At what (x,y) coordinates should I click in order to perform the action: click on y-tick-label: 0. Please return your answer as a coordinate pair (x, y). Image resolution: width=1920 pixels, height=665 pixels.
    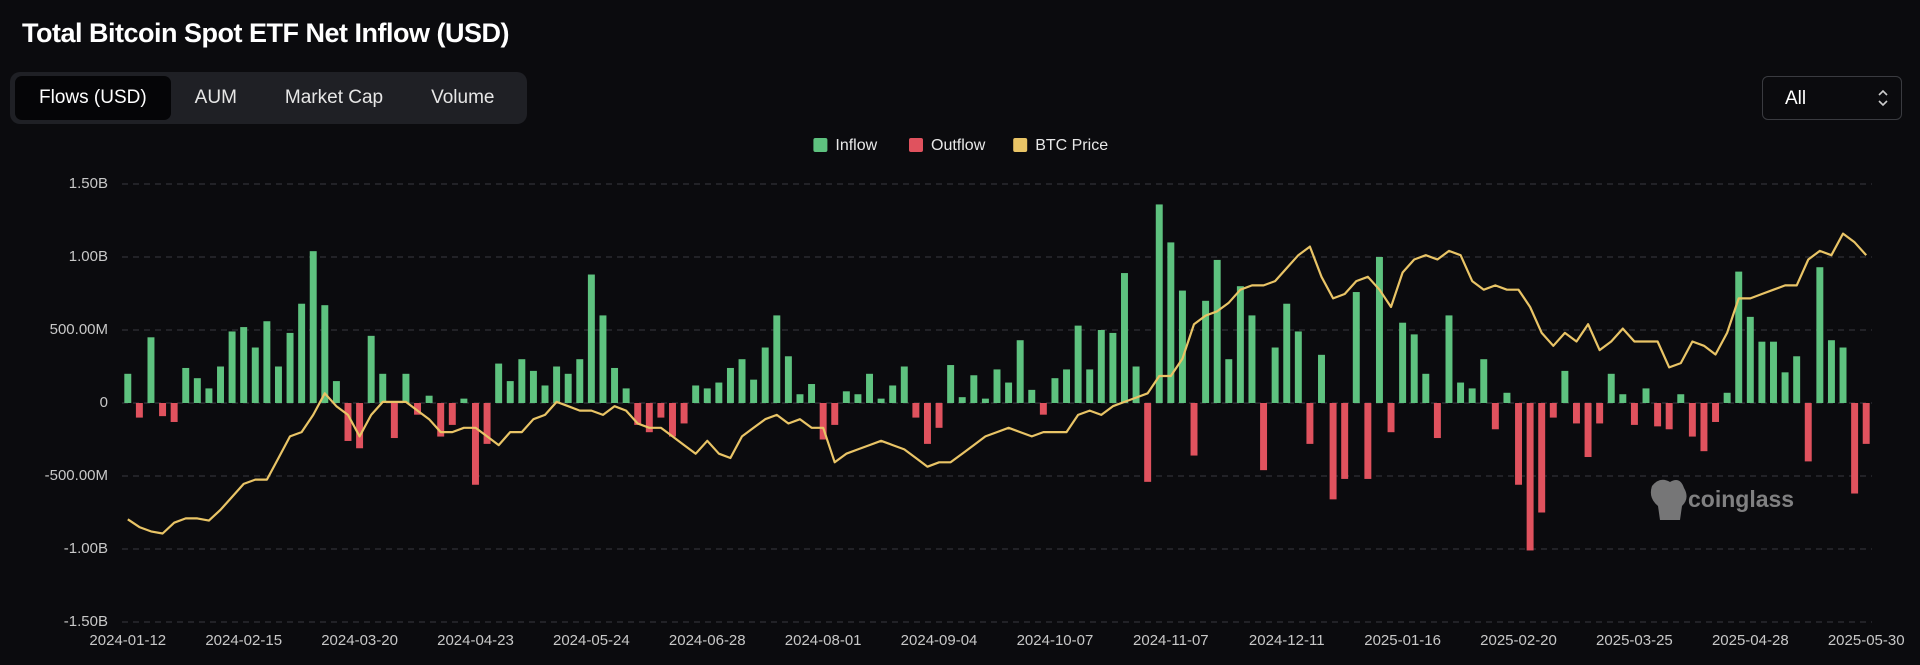
    Looking at the image, I should click on (104, 402).